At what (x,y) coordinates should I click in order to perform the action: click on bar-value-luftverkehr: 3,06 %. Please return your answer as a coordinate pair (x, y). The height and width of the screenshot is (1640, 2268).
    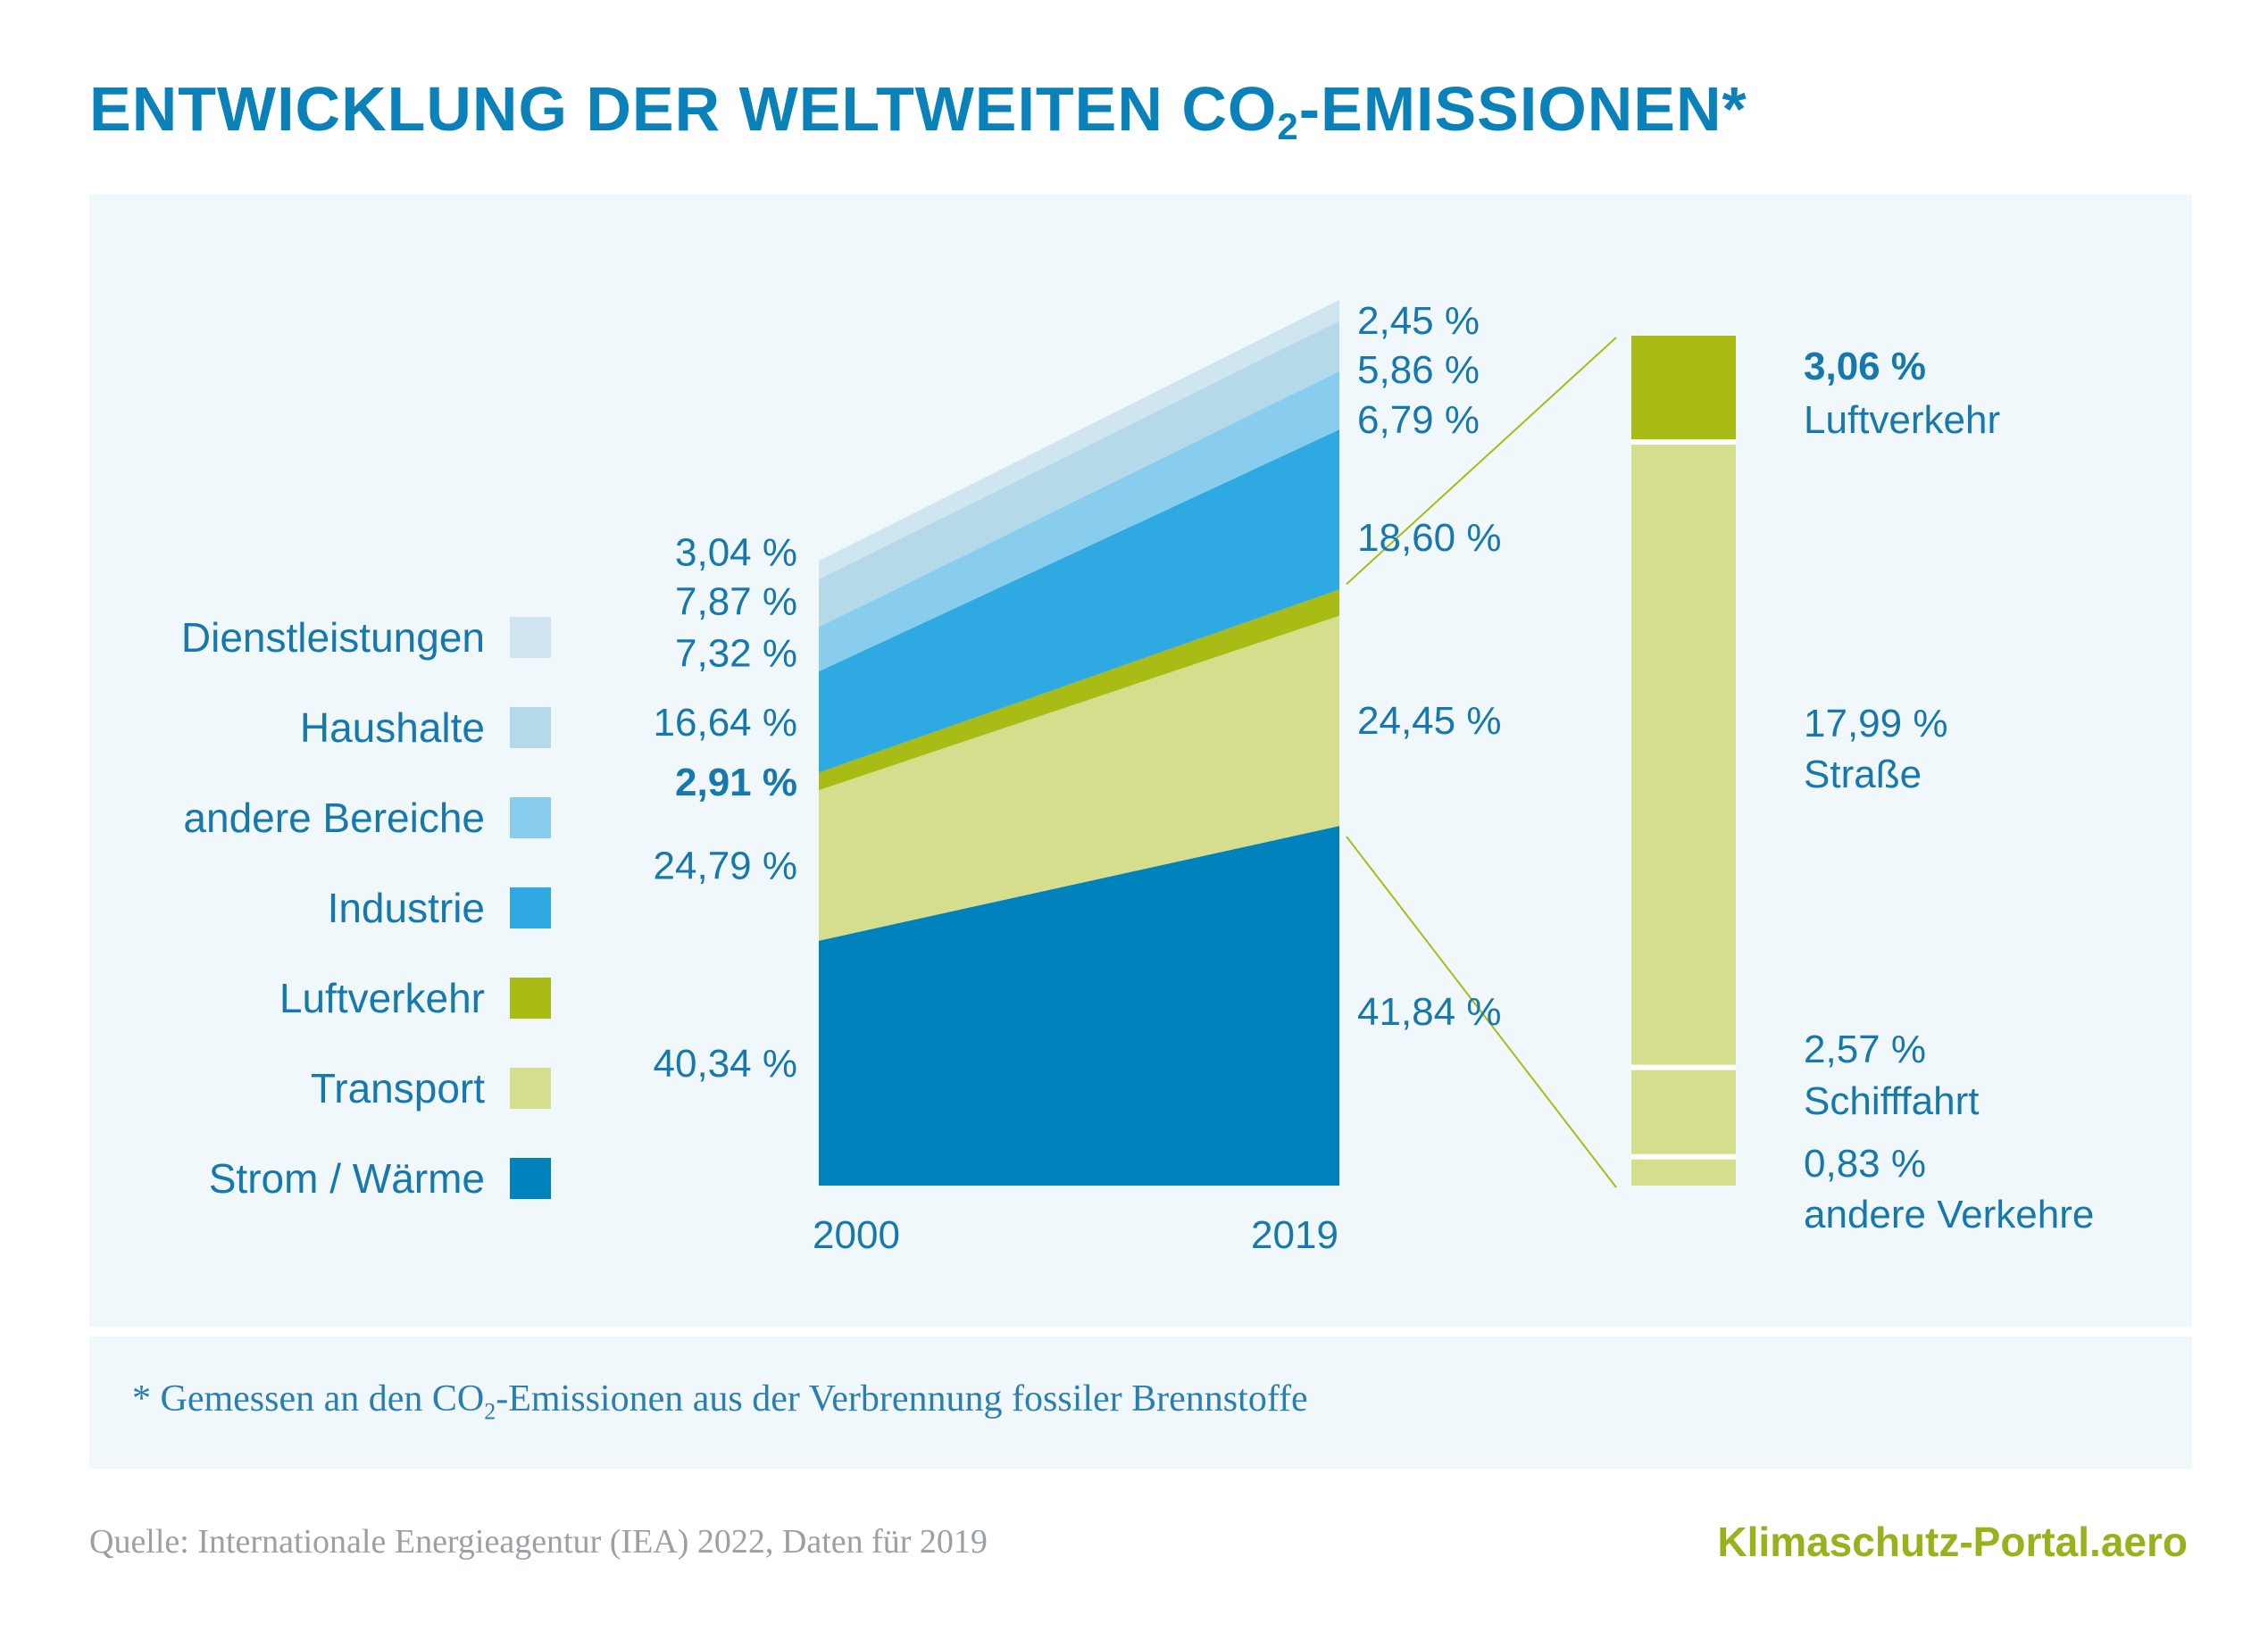
    Looking at the image, I should click on (1865, 366).